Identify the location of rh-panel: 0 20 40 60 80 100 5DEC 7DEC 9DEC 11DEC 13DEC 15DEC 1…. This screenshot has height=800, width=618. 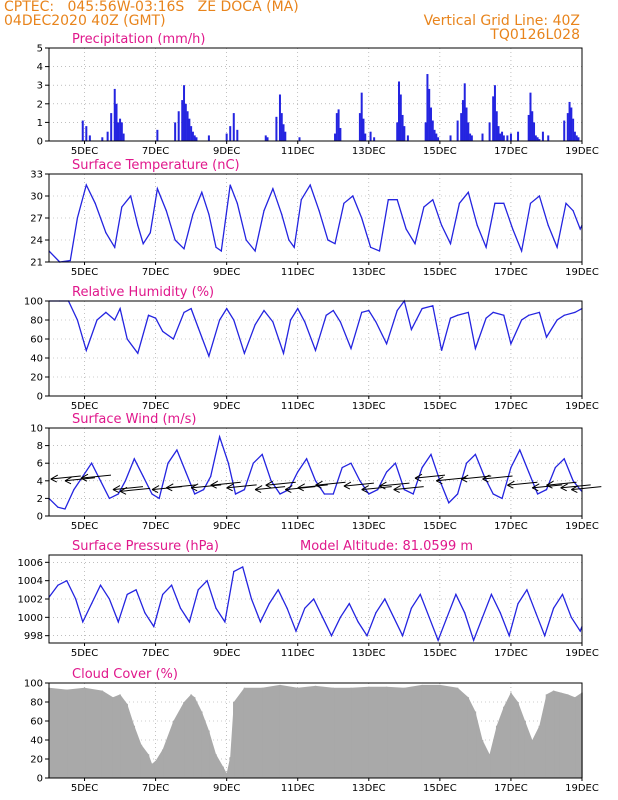
(311, 348).